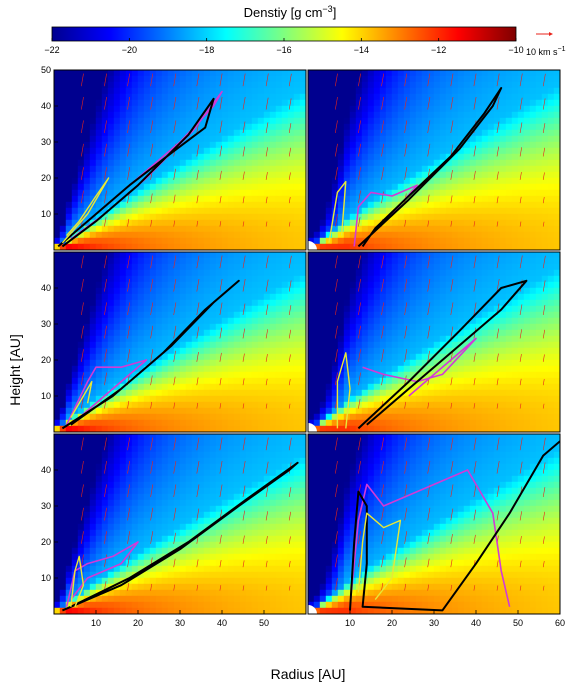 This screenshot has height=698, width=580. I want to click on y-tick-label: 20, so click(46, 360).